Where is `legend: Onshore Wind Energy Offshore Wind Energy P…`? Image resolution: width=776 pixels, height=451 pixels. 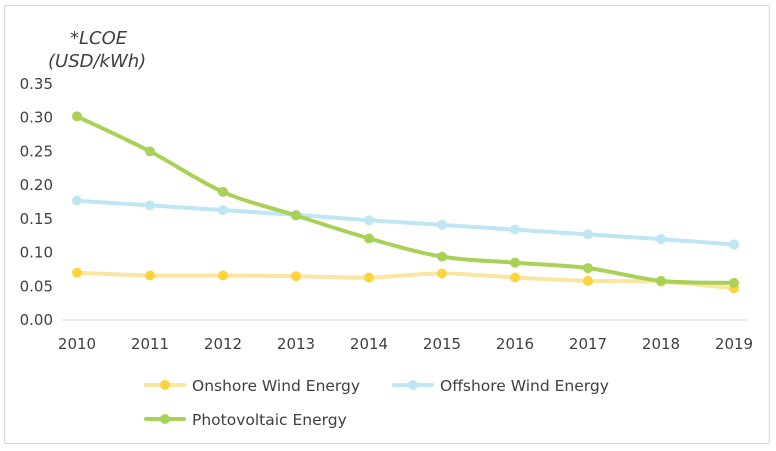
legend: Onshore Wind Energy Offshore Wind Energy P… is located at coordinates (376, 403).